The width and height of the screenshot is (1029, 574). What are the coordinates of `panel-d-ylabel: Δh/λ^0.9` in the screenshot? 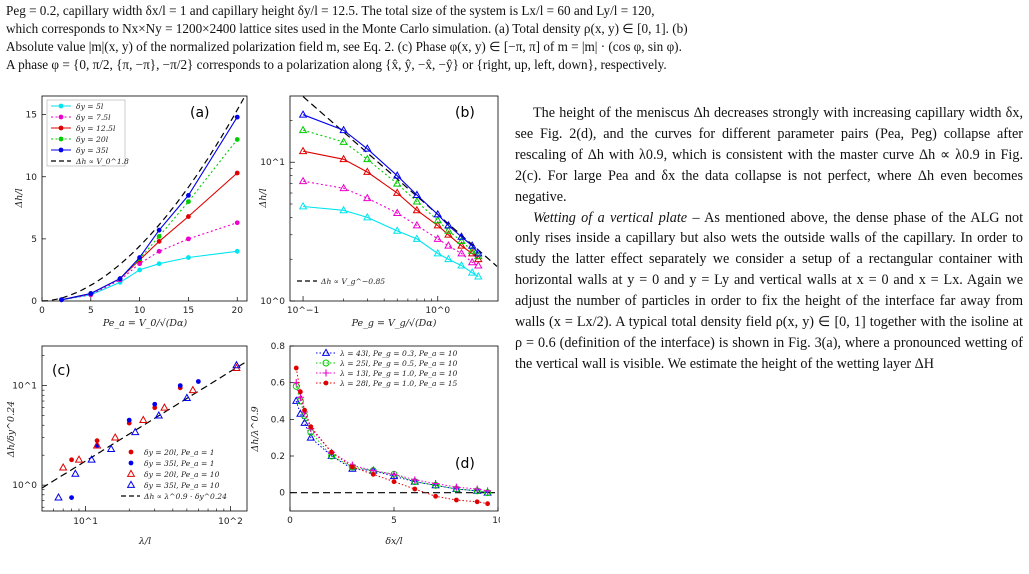 It's located at (255, 429).